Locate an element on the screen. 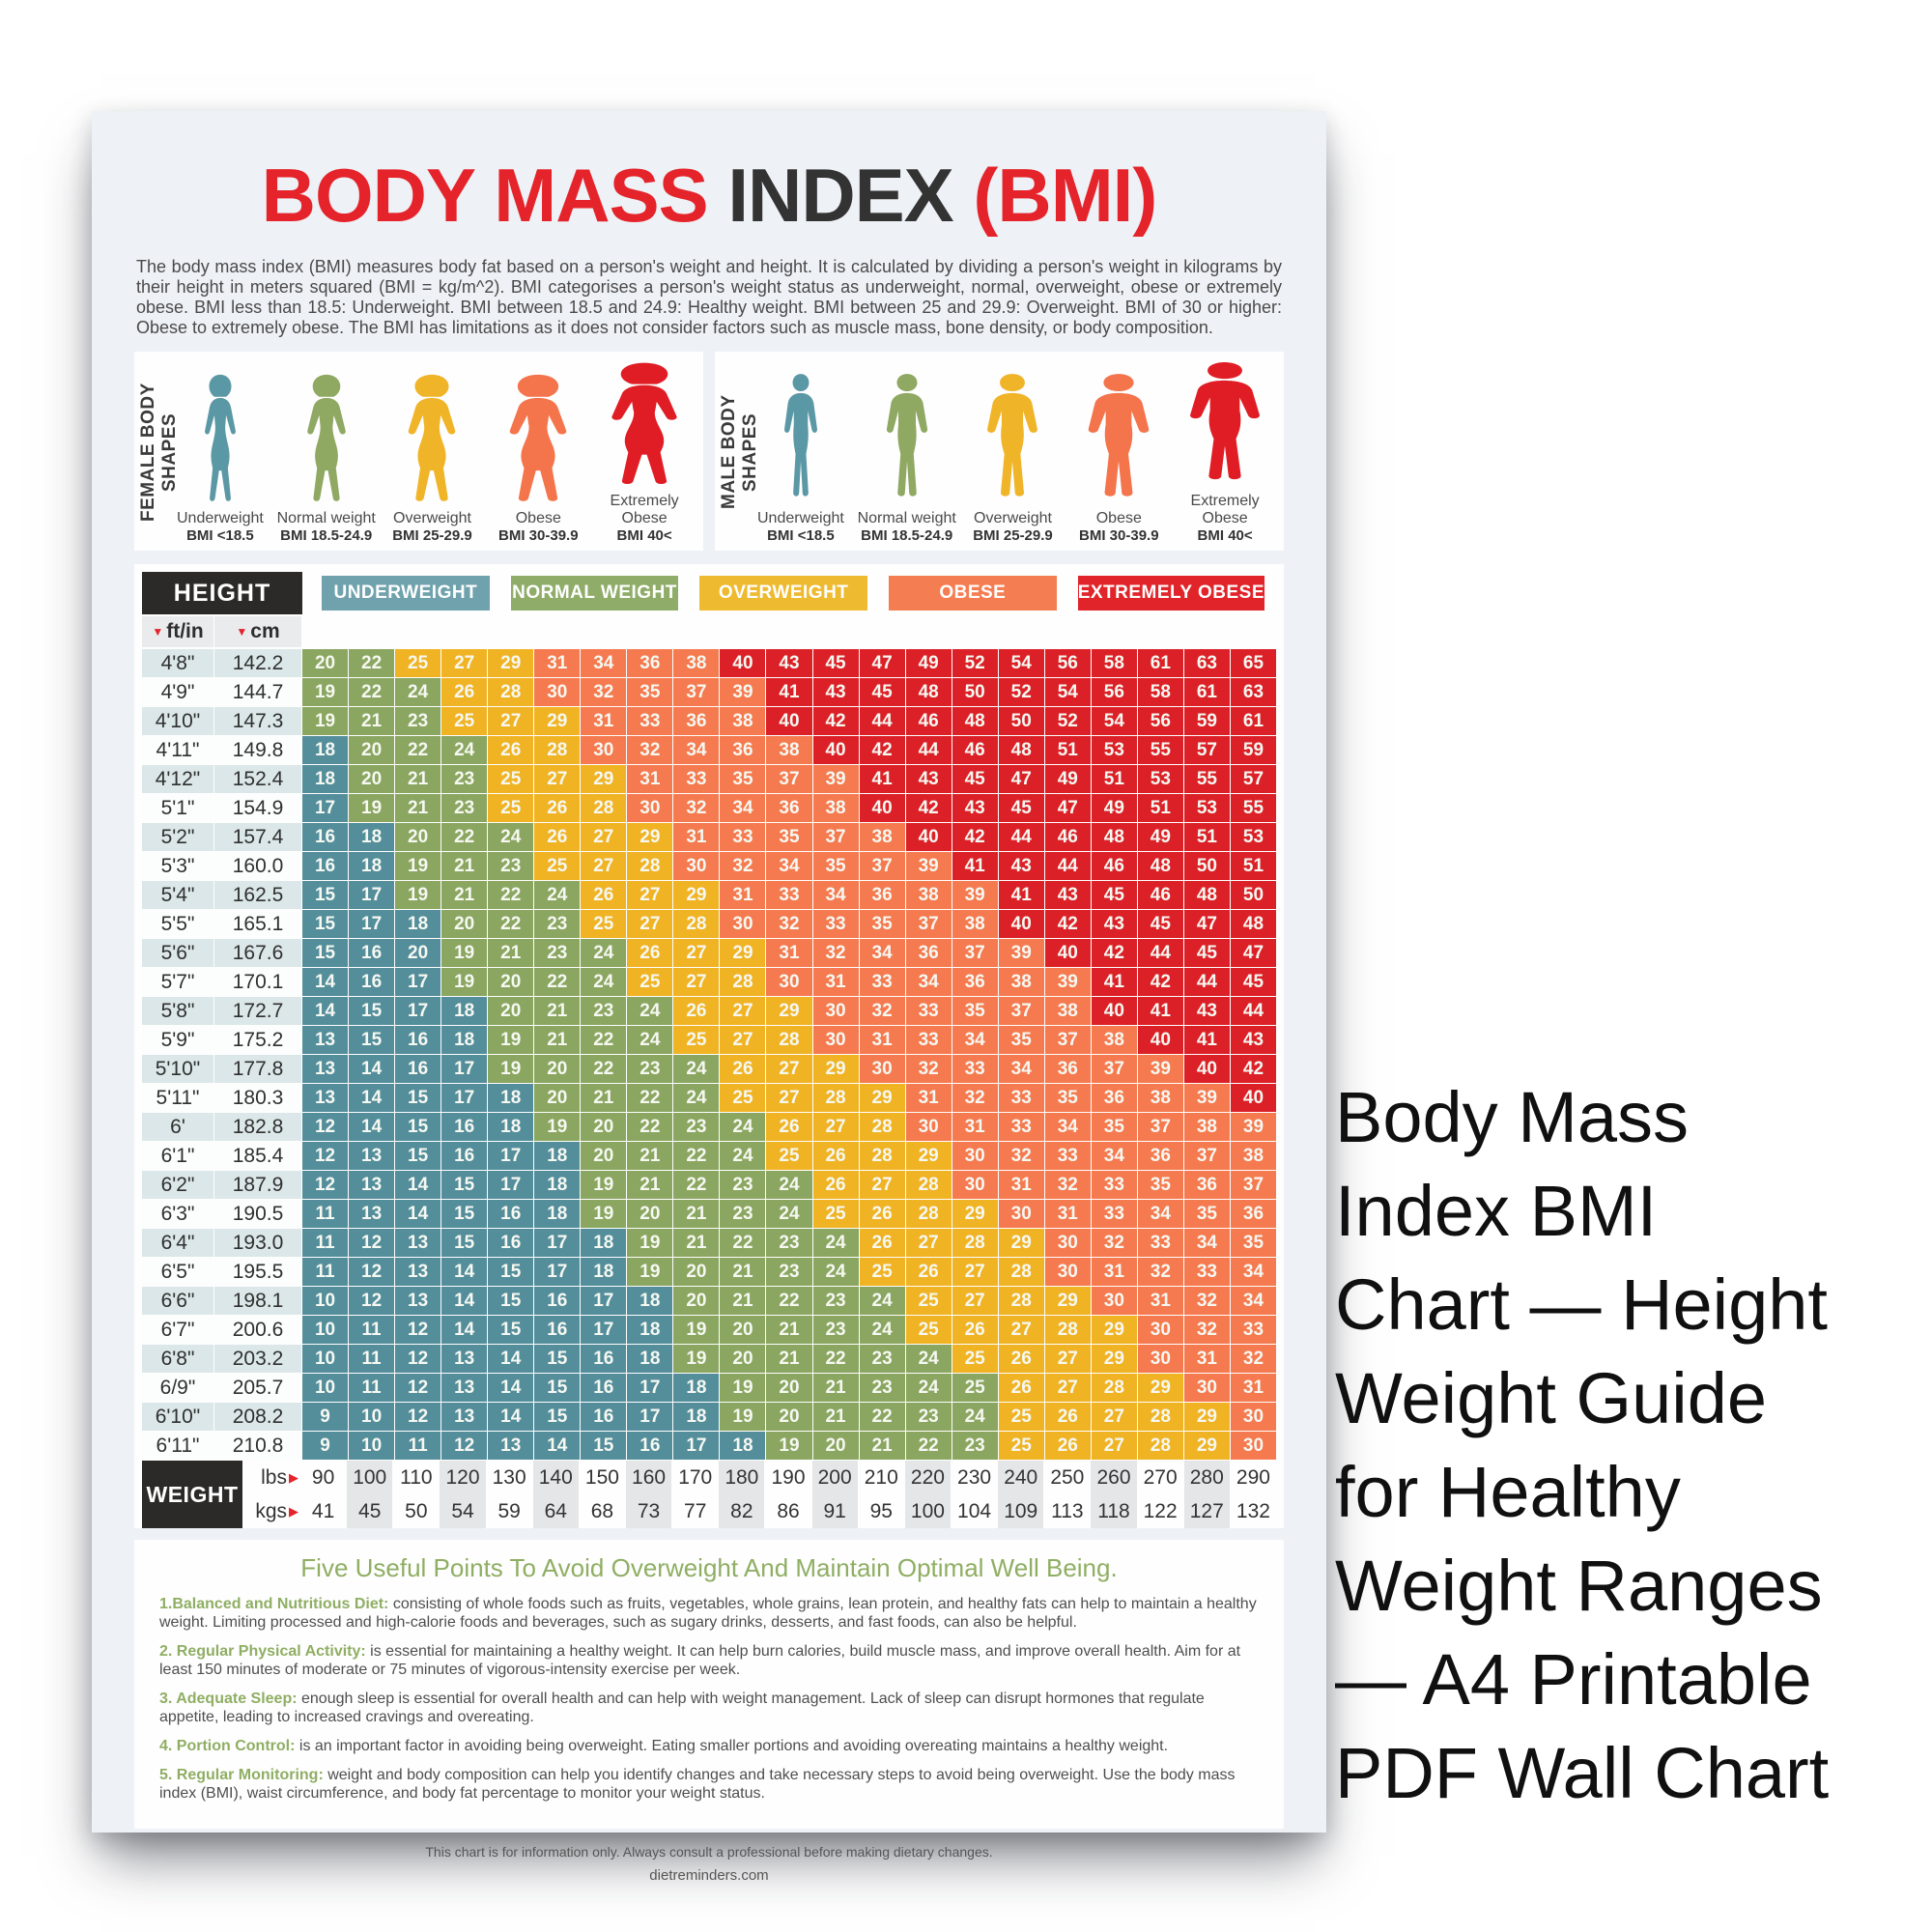 The height and width of the screenshot is (1932, 1932). shape-range: BMI <18.5 is located at coordinates (801, 535).